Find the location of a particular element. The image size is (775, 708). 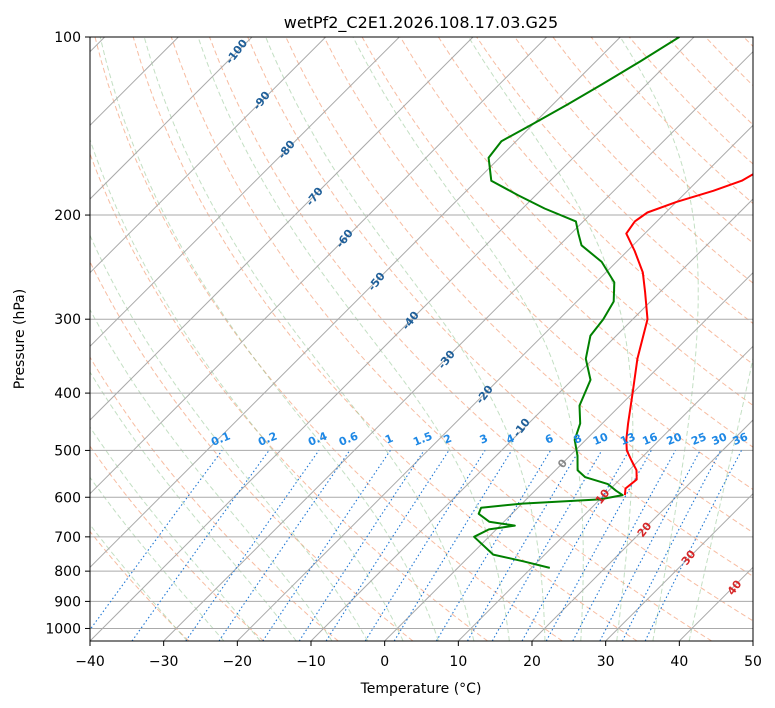

mixing-ratio-label: 2 is located at coordinates (448, 439).